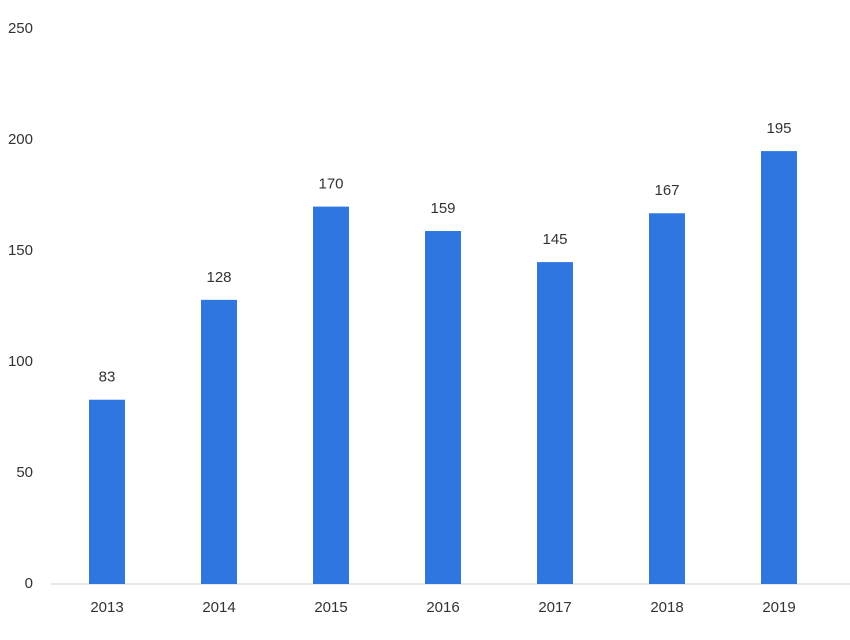 Image resolution: width=850 pixels, height=640 pixels. What do you see at coordinates (330, 184) in the screenshot?
I see `data-label: 170` at bounding box center [330, 184].